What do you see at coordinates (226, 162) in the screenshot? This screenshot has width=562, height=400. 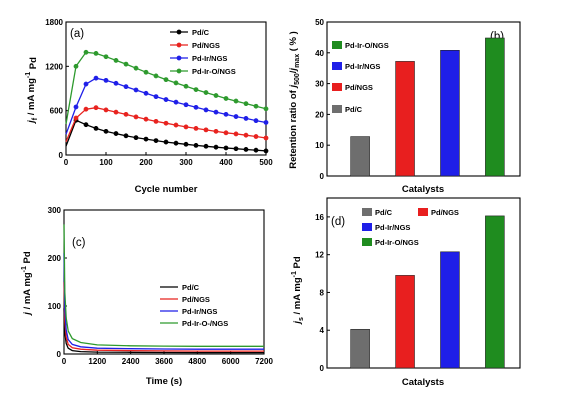 I see `panel-a-xtick-label-4: 400` at bounding box center [226, 162].